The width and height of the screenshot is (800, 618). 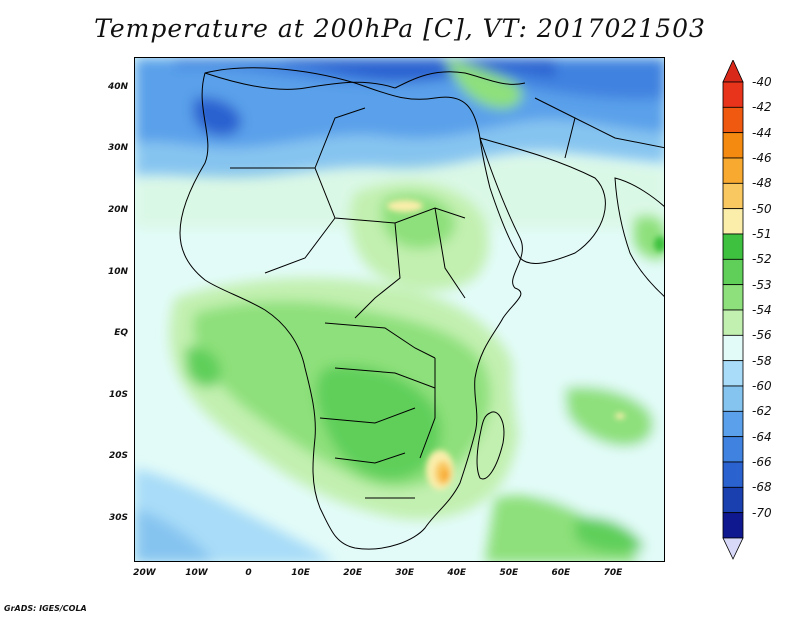 I want to click on lon-tick-label: 20W, so click(x=144, y=573).